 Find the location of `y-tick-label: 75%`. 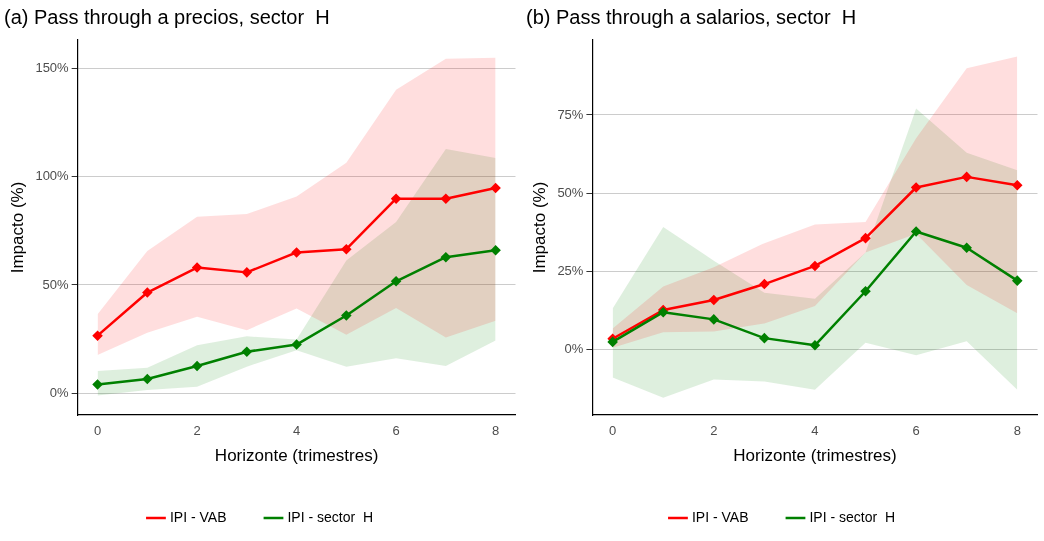

y-tick-label: 75% is located at coordinates (570, 114).